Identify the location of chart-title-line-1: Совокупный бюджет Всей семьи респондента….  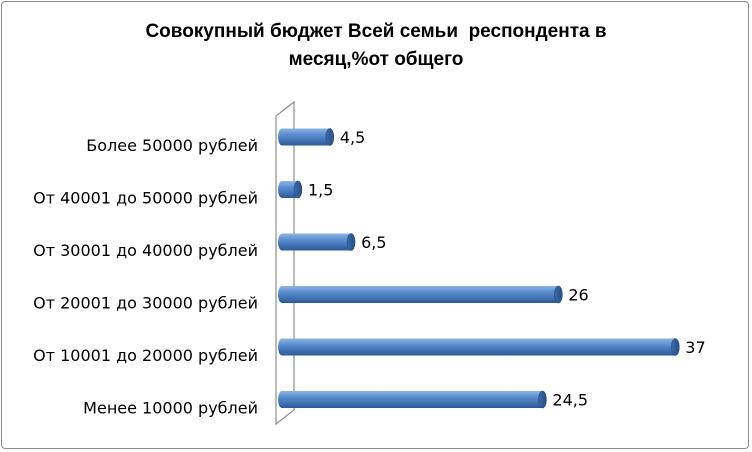
(376, 31).